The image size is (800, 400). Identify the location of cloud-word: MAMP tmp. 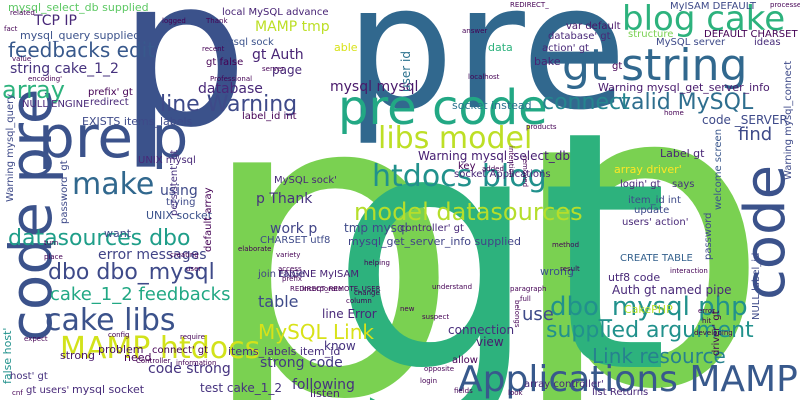
(292, 27).